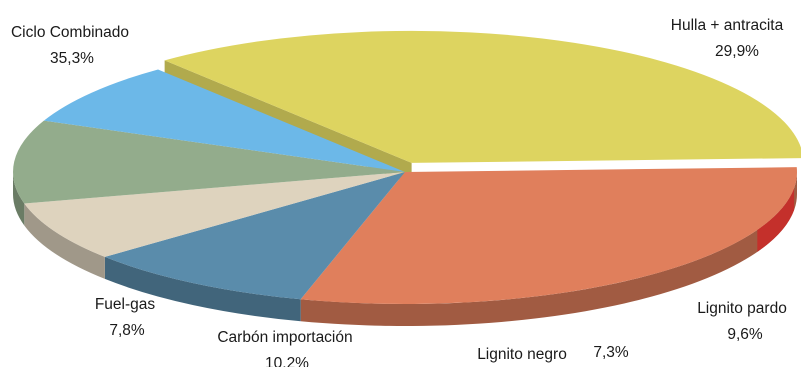 The image size is (801, 367). Describe the element at coordinates (72, 58) in the screenshot. I see `label-ciclo-combinado-value: 35,3%` at that location.